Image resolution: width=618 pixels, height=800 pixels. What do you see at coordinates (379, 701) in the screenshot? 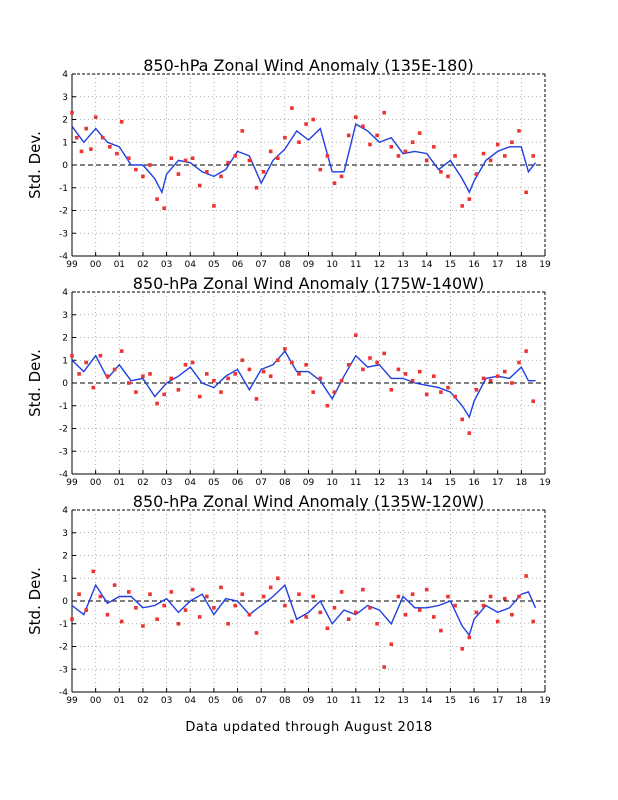
I see `x-tick-label: 12` at bounding box center [379, 701].